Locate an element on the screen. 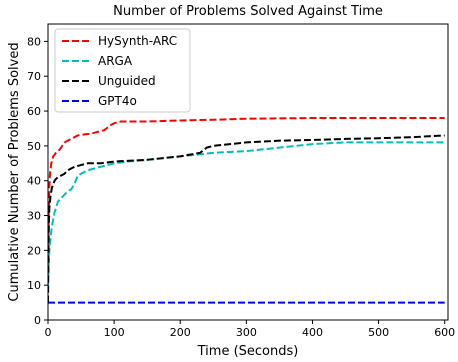 Image resolution: width=458 pixels, height=362 pixels. y-tick-label: 60 is located at coordinates (34, 111).